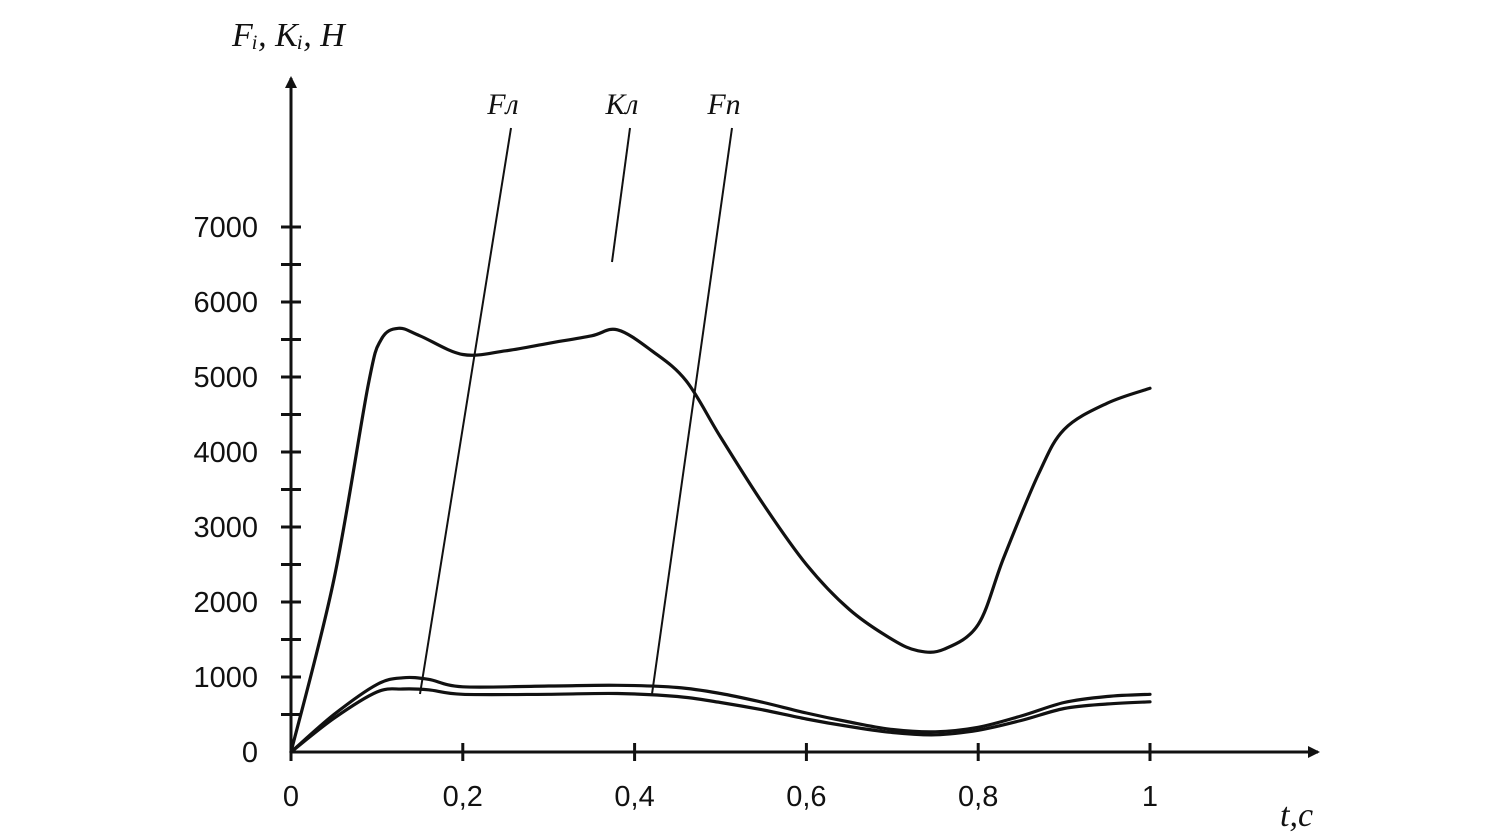  Describe the element at coordinates (225, 678) in the screenshot. I see `y-tick-label: 1000` at that location.